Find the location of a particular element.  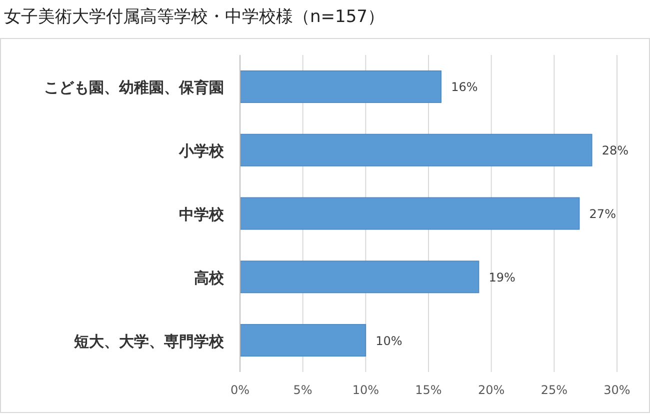

chart-title: 女子美術大学付属高等学校・中学校様（n=157） is located at coordinates (194, 17).